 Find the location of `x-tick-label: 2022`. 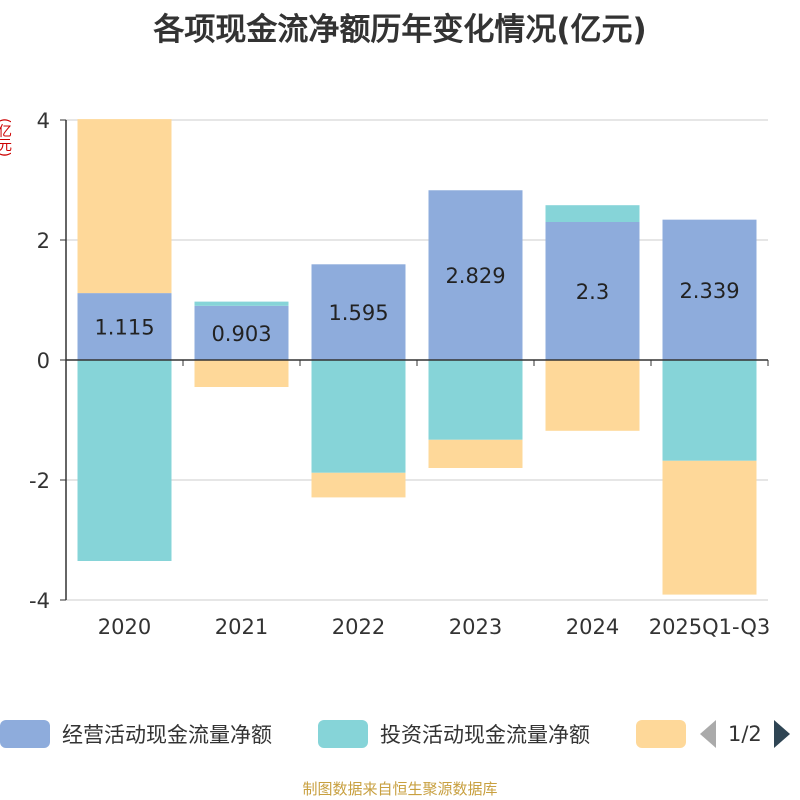

x-tick-label: 2022 is located at coordinates (358, 627).